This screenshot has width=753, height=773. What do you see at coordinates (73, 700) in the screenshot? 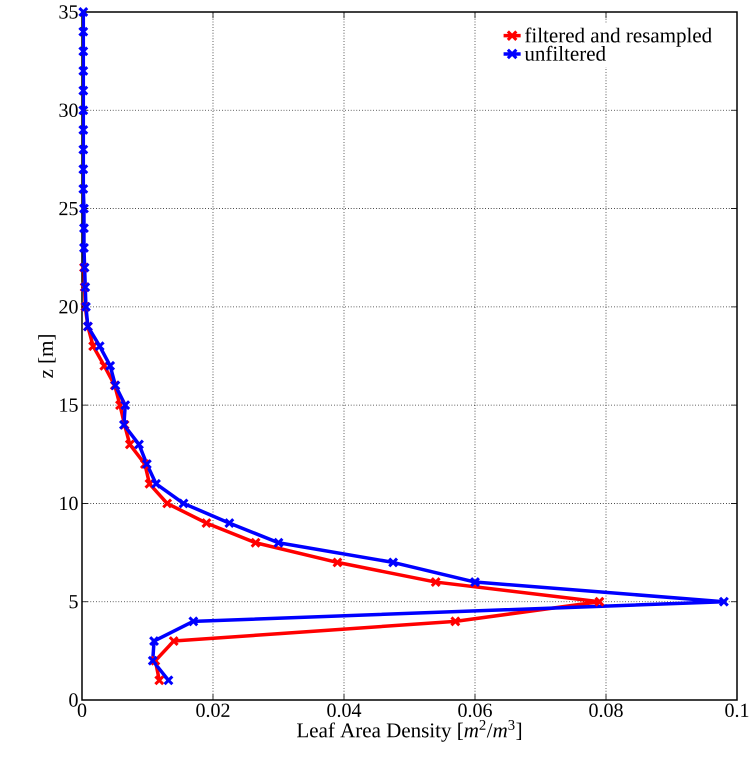
I see `y-tick-label: 0` at bounding box center [73, 700].